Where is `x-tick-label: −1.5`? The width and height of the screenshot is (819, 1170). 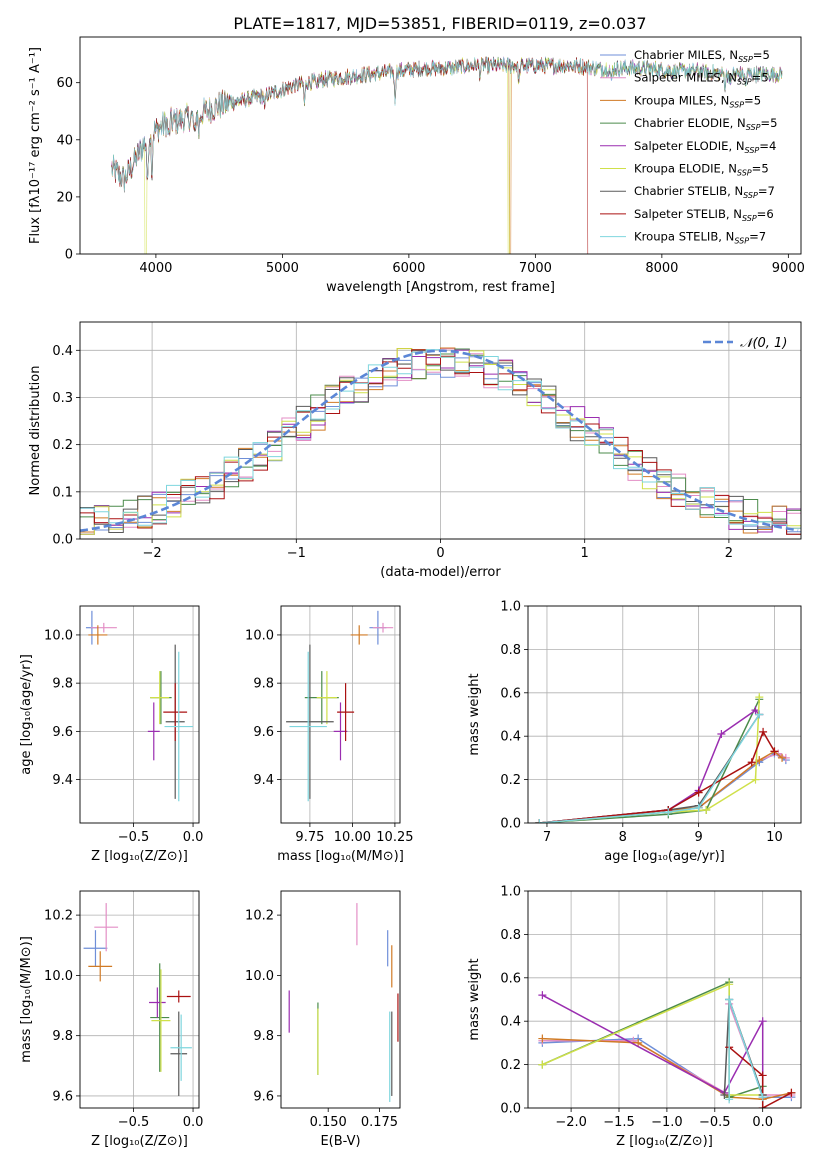
x-tick-label: −1.5 is located at coordinates (619, 1122).